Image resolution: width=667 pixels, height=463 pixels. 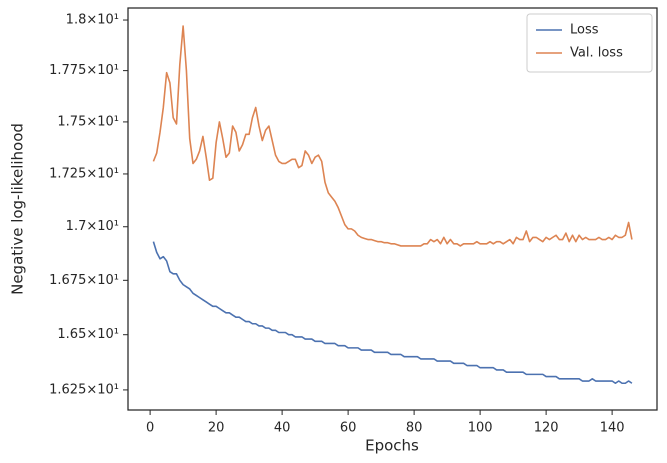 I want to click on y-tick-label: 1.7×10¹, so click(x=92, y=226).